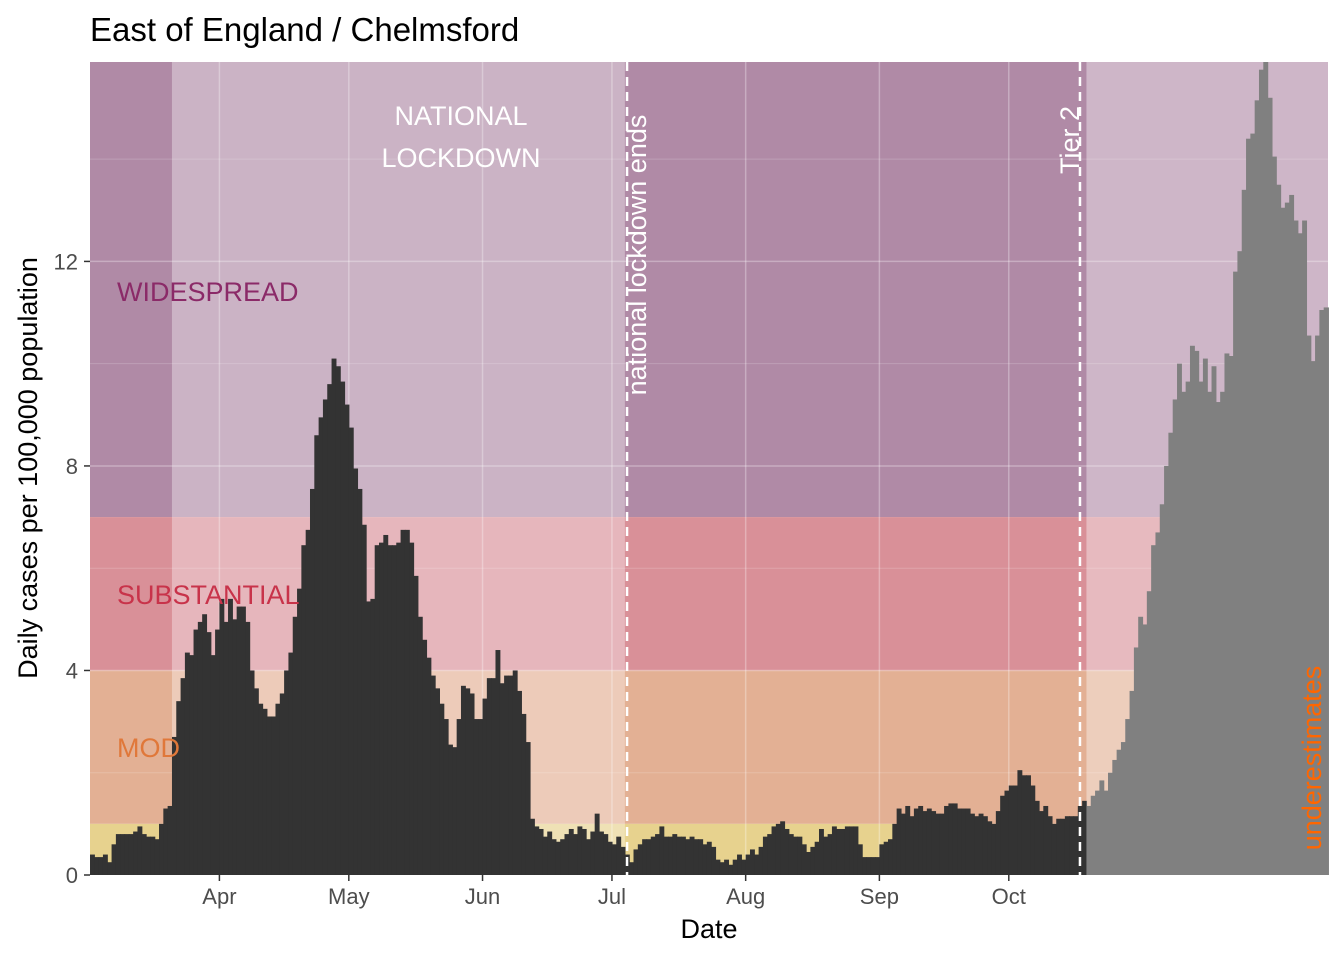 The width and height of the screenshot is (1344, 960). What do you see at coordinates (148, 748) in the screenshot?
I see `band-label-mod: MOD` at bounding box center [148, 748].